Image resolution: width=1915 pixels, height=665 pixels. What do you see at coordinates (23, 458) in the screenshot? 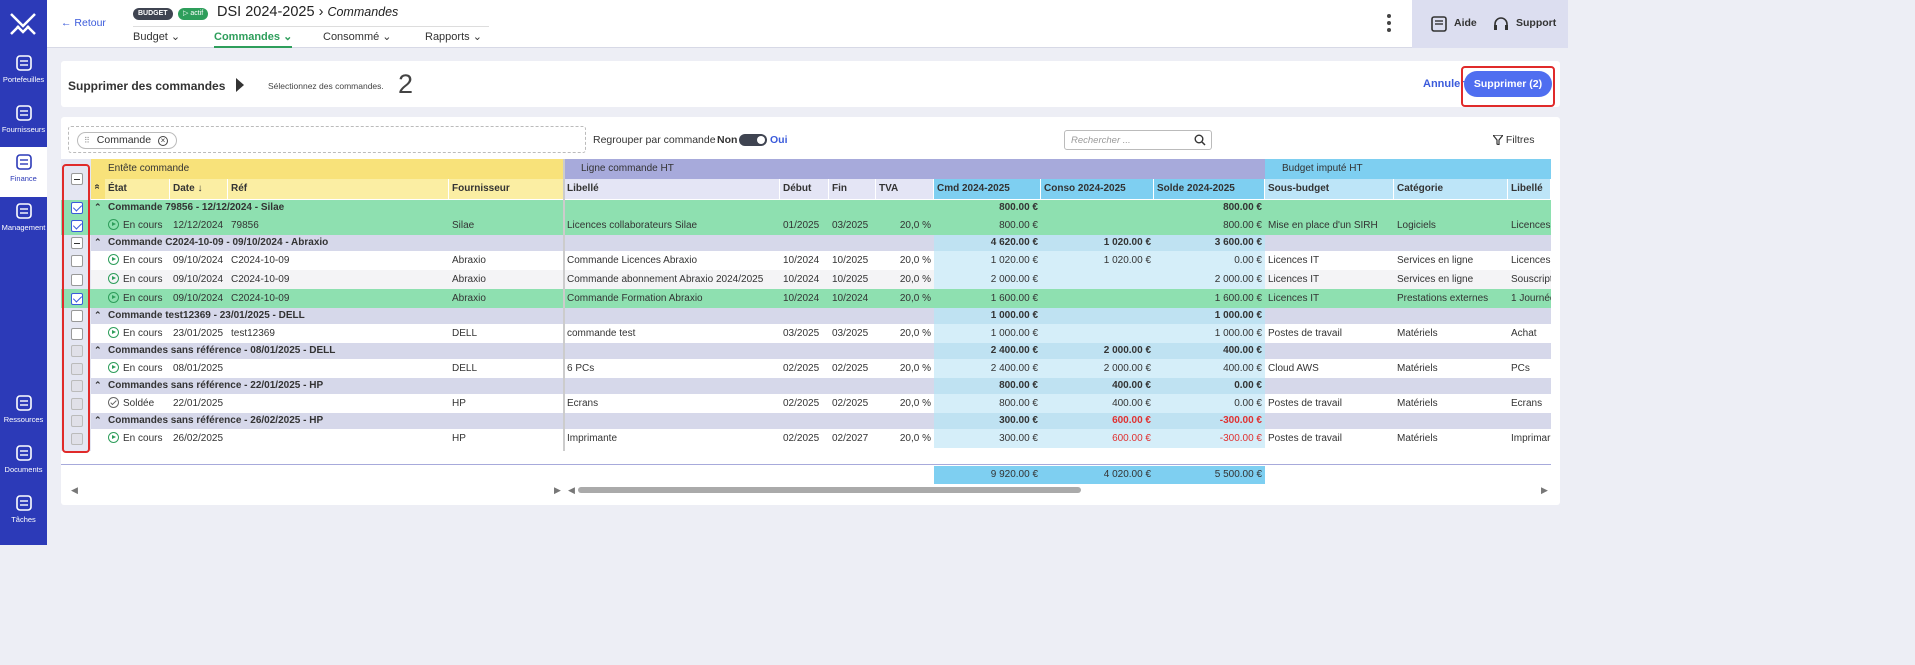
I see `sidebar-item-documents: Documents` at bounding box center [23, 458].